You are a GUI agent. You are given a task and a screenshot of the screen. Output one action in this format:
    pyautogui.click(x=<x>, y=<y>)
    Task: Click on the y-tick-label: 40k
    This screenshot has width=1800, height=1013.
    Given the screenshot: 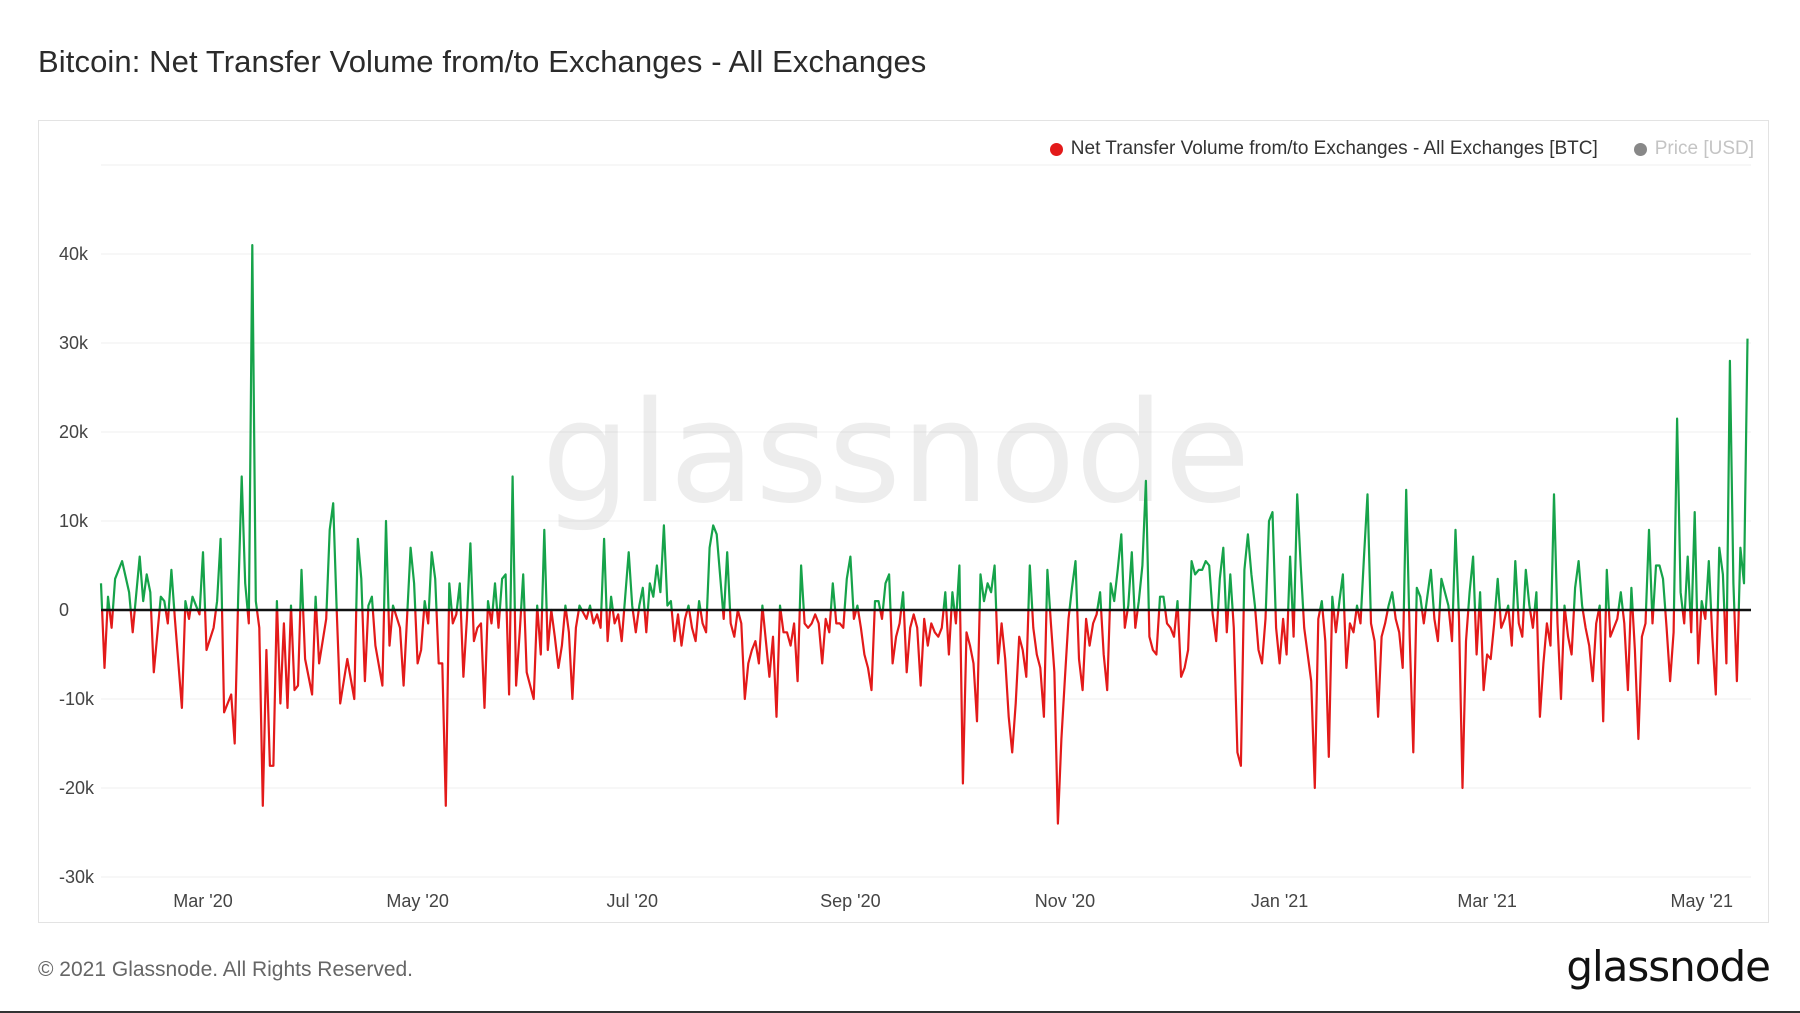 What is the action you would take?
    pyautogui.click(x=74, y=254)
    